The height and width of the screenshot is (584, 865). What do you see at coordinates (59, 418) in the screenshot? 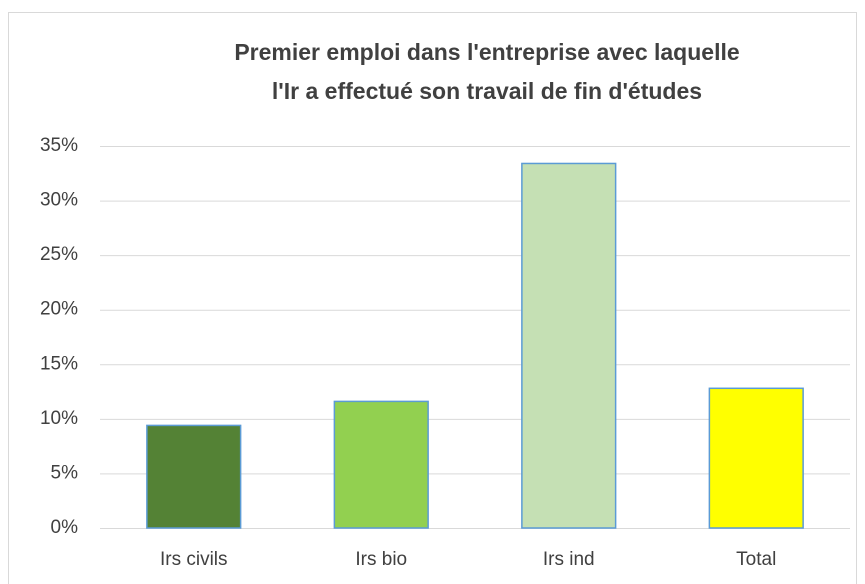
I see `y-tick-label: 10%` at bounding box center [59, 418].